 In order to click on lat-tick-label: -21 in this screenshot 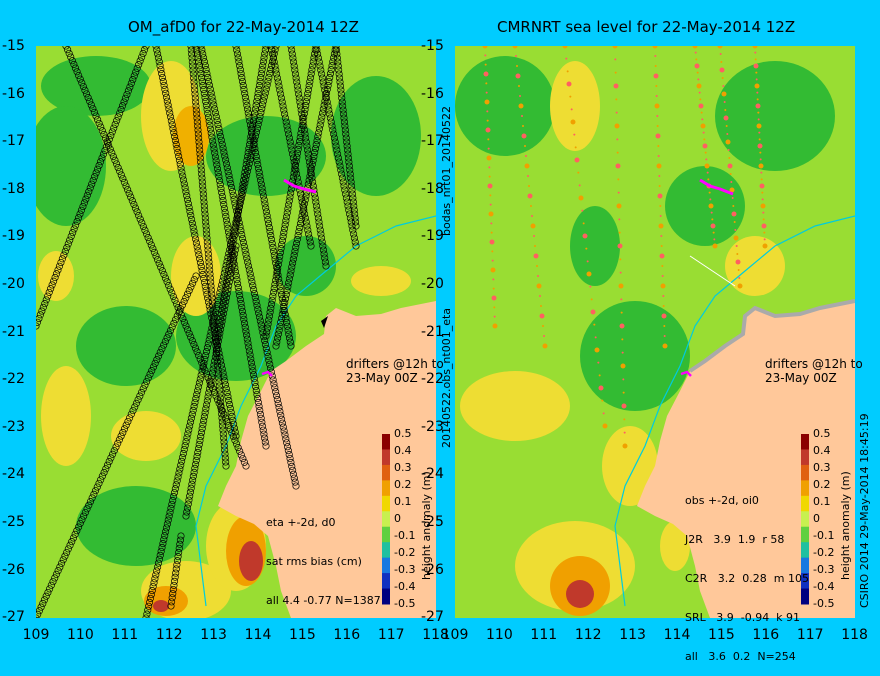, I will do `click(13, 331)`.